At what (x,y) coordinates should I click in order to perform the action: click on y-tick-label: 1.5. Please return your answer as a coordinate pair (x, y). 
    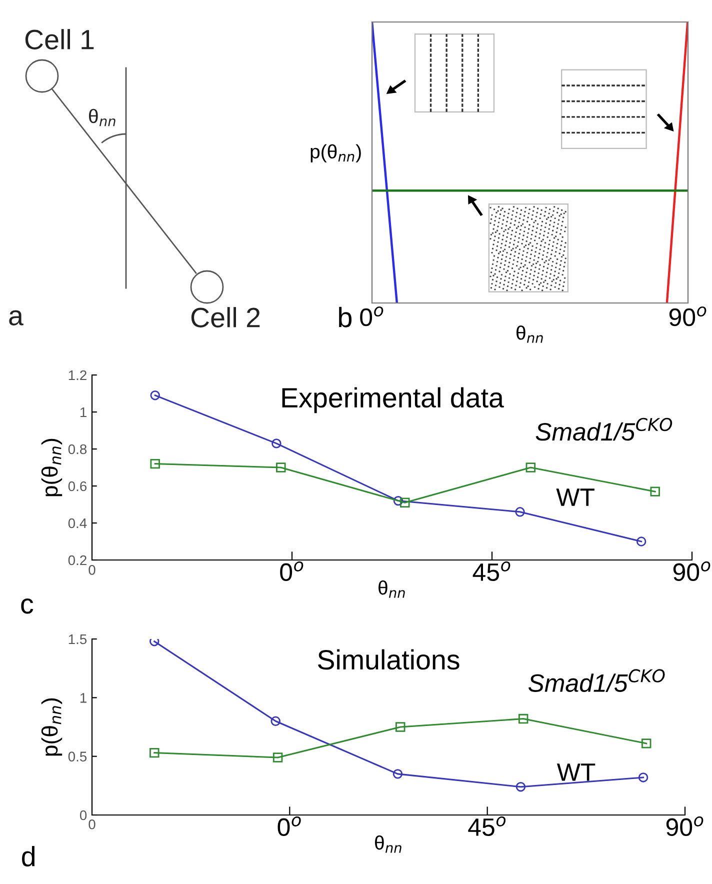
    Looking at the image, I should click on (77, 639).